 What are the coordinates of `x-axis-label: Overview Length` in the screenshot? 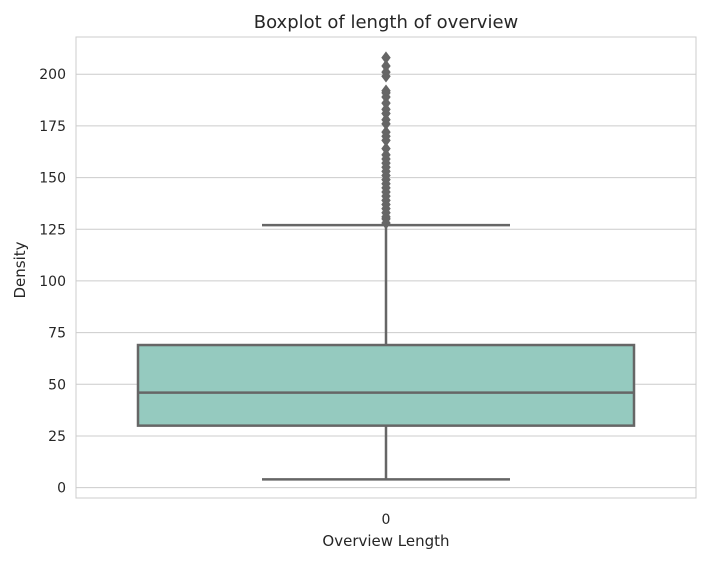 It's located at (385, 541).